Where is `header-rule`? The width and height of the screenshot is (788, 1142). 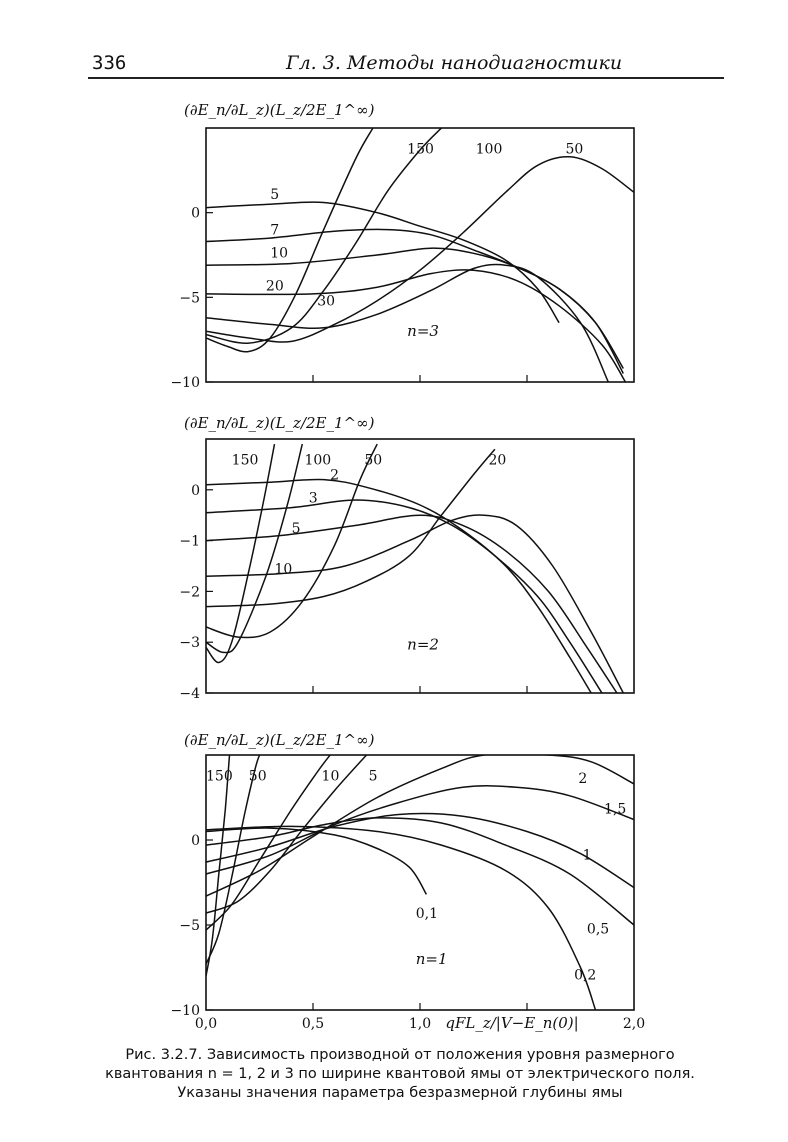 header-rule is located at coordinates (406, 78).